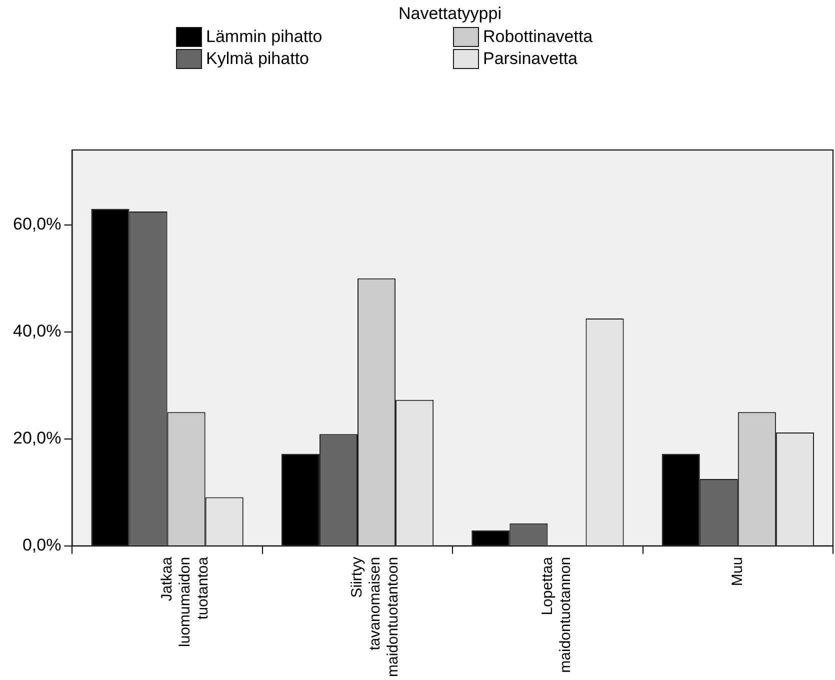 This screenshot has width=835, height=680. Describe the element at coordinates (257, 59) in the screenshot. I see `legend-label: Kylmä pihatto` at that location.